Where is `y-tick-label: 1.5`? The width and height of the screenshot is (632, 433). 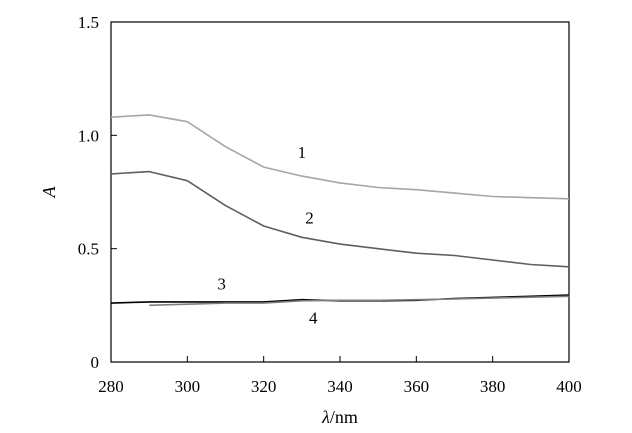
y-tick-label: 1.5 is located at coordinates (88, 22).